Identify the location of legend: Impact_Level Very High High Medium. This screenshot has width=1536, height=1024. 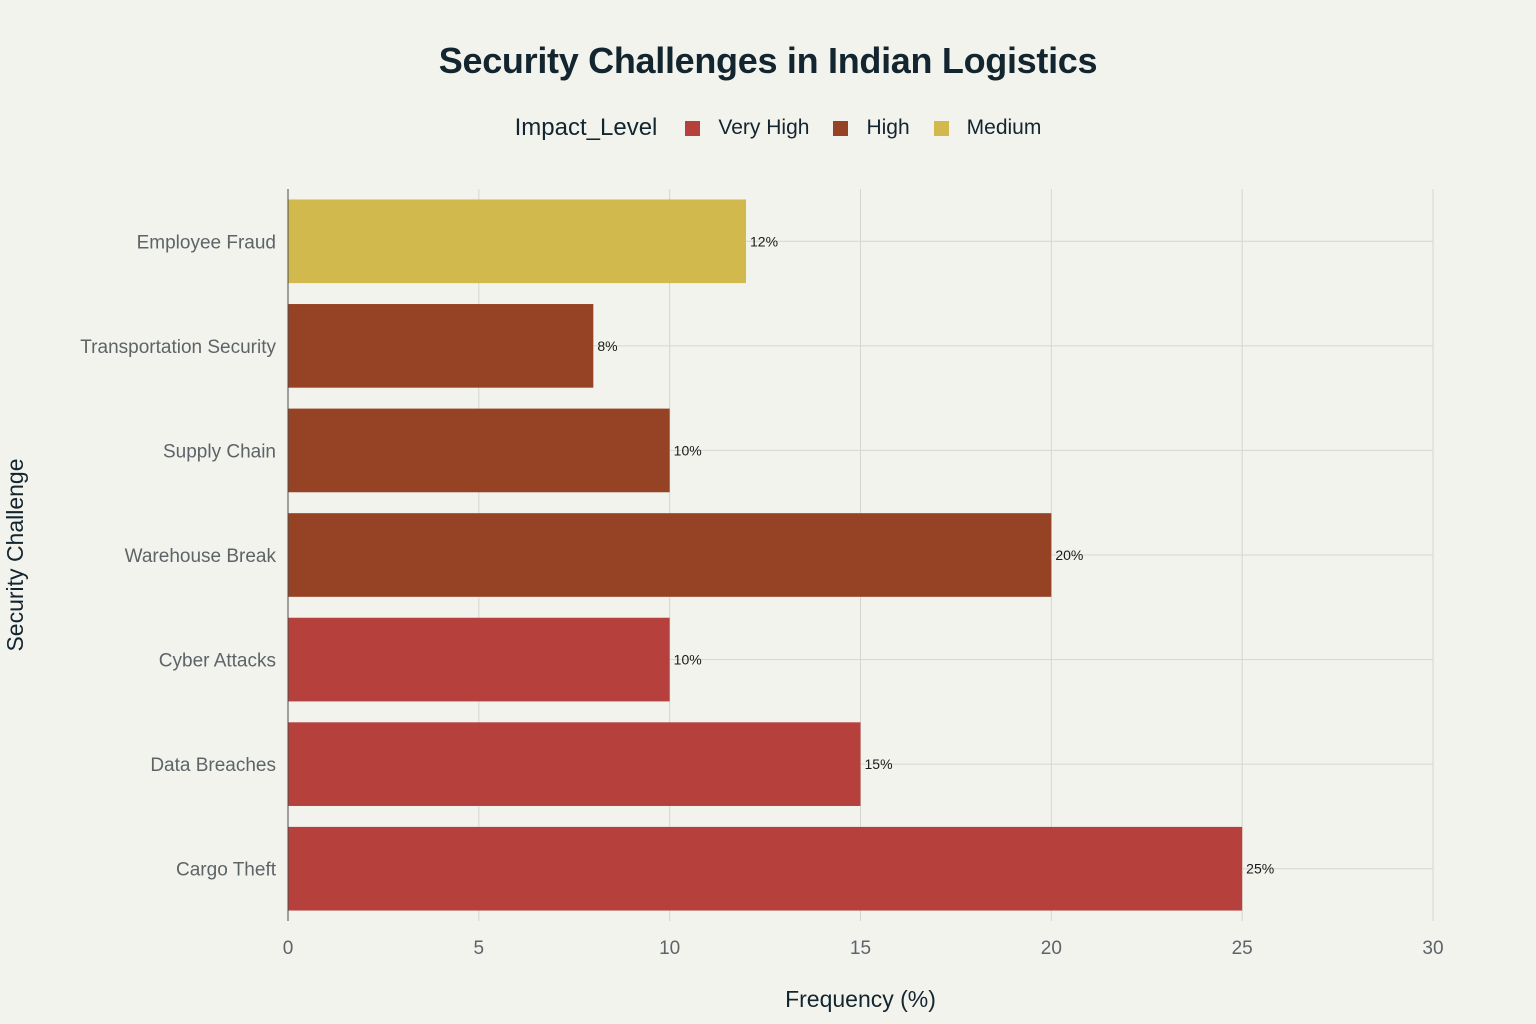
(768, 128).